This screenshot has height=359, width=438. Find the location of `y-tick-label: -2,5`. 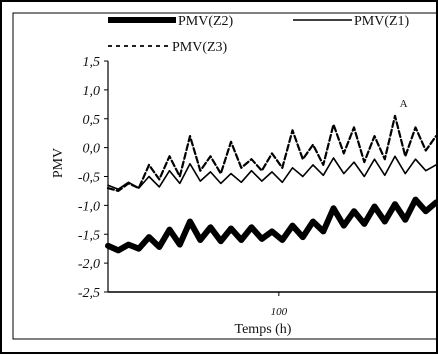

y-tick-label: -2,5 is located at coordinates (89, 293).